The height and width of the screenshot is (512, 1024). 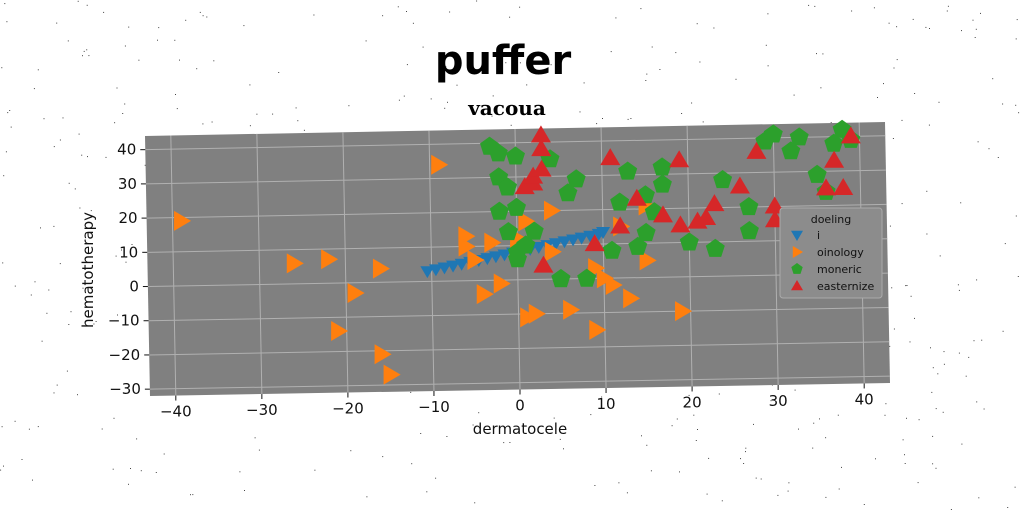 What do you see at coordinates (434, 407) in the screenshot?
I see `x-tick-label: −10` at bounding box center [434, 407].